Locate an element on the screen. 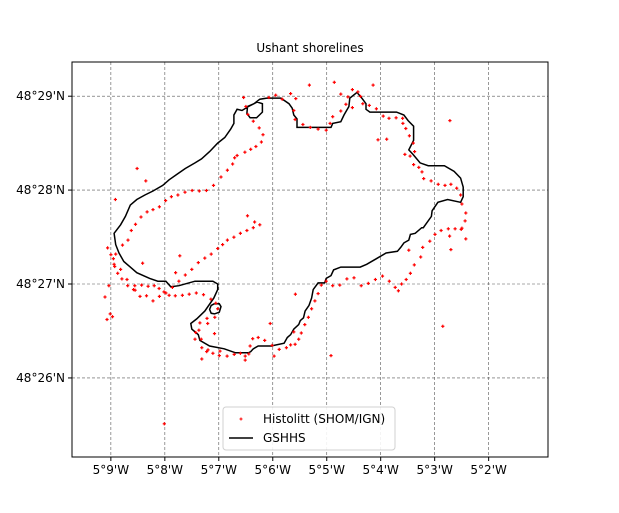 Image resolution: width=619 pixels, height=513 pixels. legend-marker-histolitt is located at coordinates (241, 419).